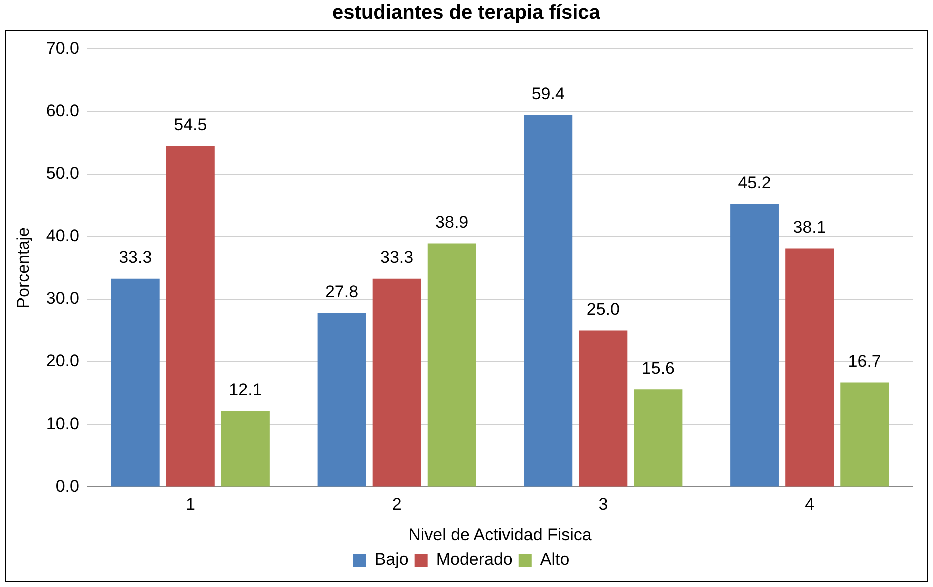  What do you see at coordinates (191, 504) in the screenshot?
I see `x-tick-label: 1` at bounding box center [191, 504].